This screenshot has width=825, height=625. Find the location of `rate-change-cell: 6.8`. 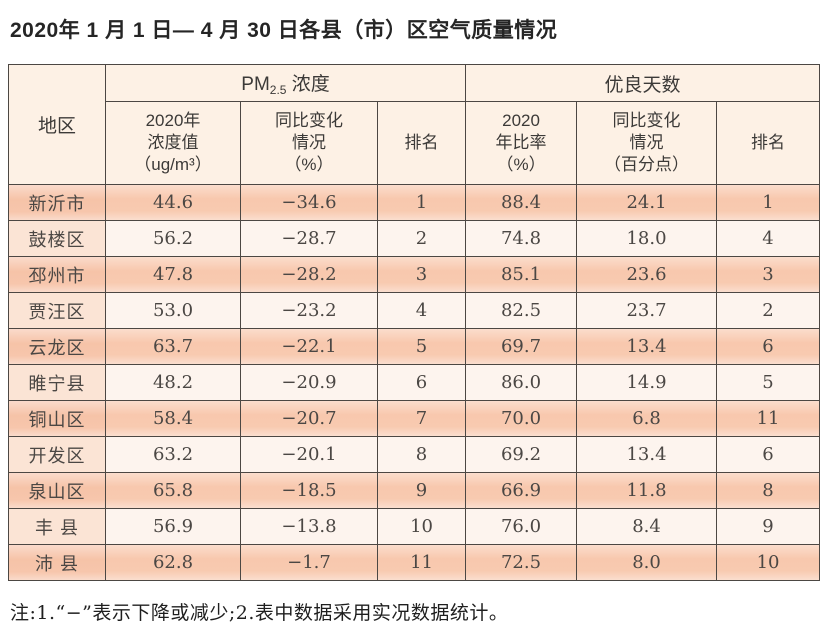

rate-change-cell: 6.8 is located at coordinates (647, 418).